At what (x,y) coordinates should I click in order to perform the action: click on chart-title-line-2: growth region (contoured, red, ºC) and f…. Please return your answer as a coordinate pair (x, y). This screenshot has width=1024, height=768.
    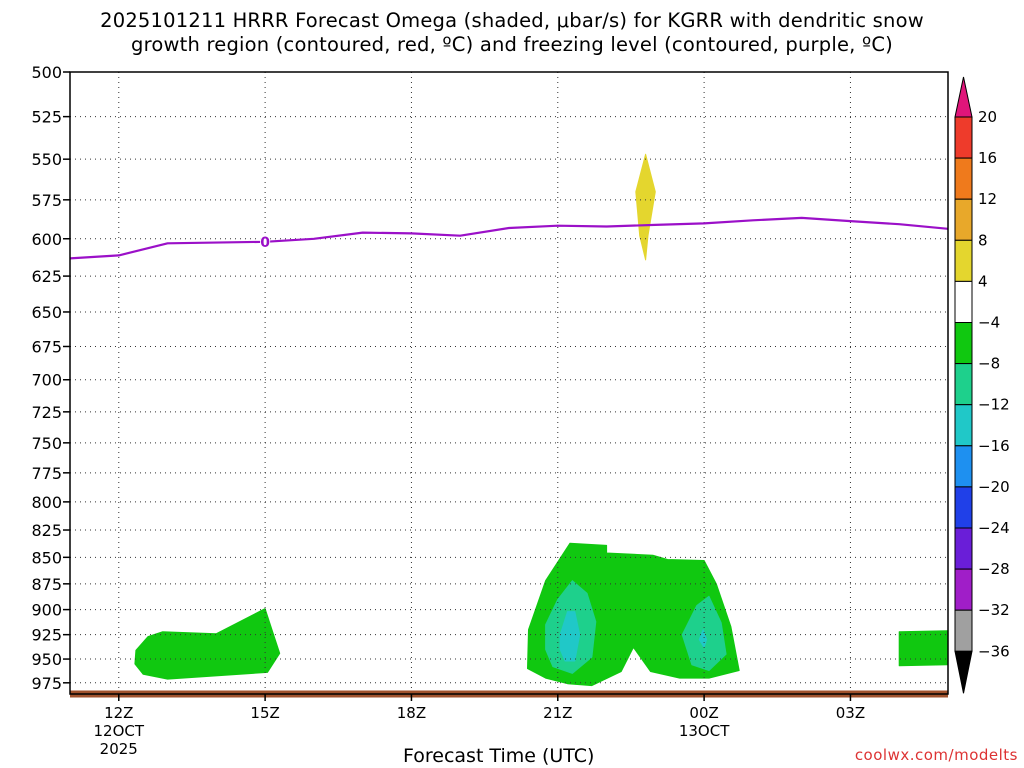
    Looking at the image, I should click on (512, 44).